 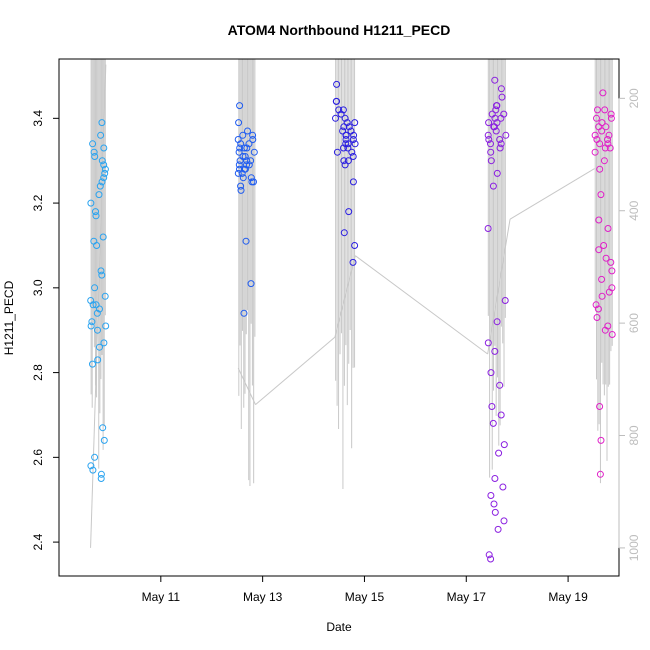 What do you see at coordinates (365, 590) in the screenshot?
I see `x-axis: May 11 May 13 May 15 May 17 May 19` at bounding box center [365, 590].